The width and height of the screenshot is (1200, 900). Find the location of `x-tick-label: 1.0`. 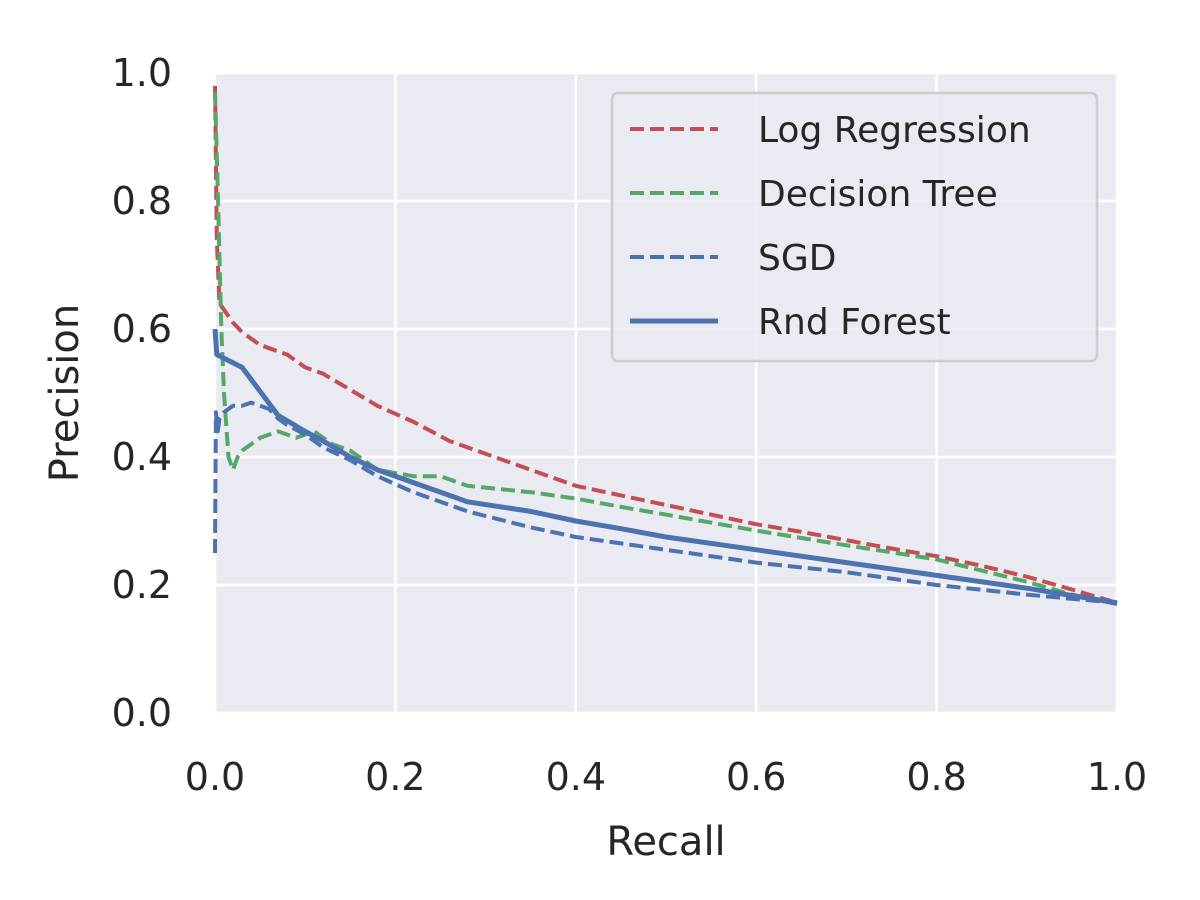

x-tick-label: 1.0 is located at coordinates (1117, 777).